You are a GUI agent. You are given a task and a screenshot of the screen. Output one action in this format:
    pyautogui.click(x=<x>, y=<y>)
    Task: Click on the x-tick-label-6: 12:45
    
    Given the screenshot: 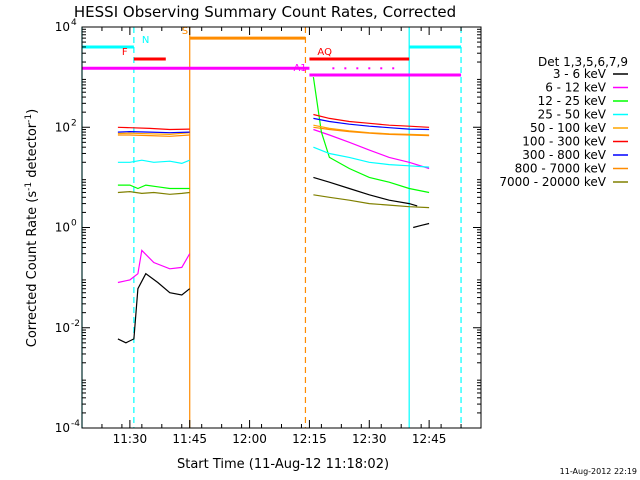 What is the action you would take?
    pyautogui.click(x=429, y=439)
    